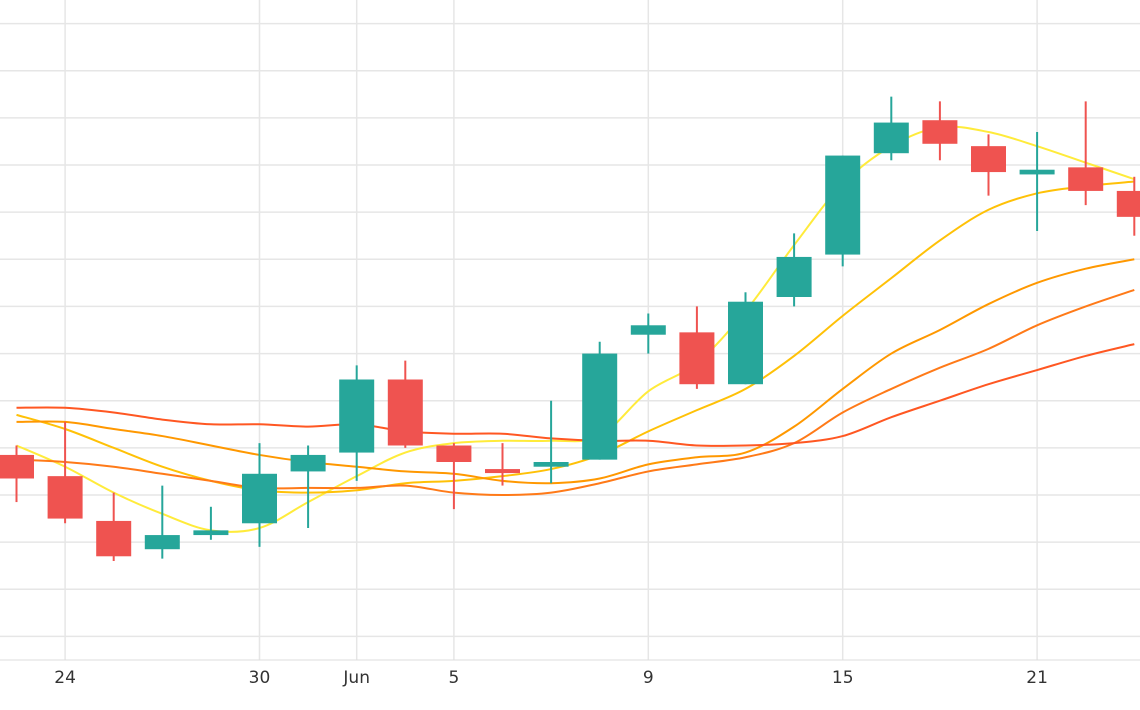 The height and width of the screenshot is (710, 1140). What do you see at coordinates (260, 678) in the screenshot?
I see `x-tick-label: 30` at bounding box center [260, 678].